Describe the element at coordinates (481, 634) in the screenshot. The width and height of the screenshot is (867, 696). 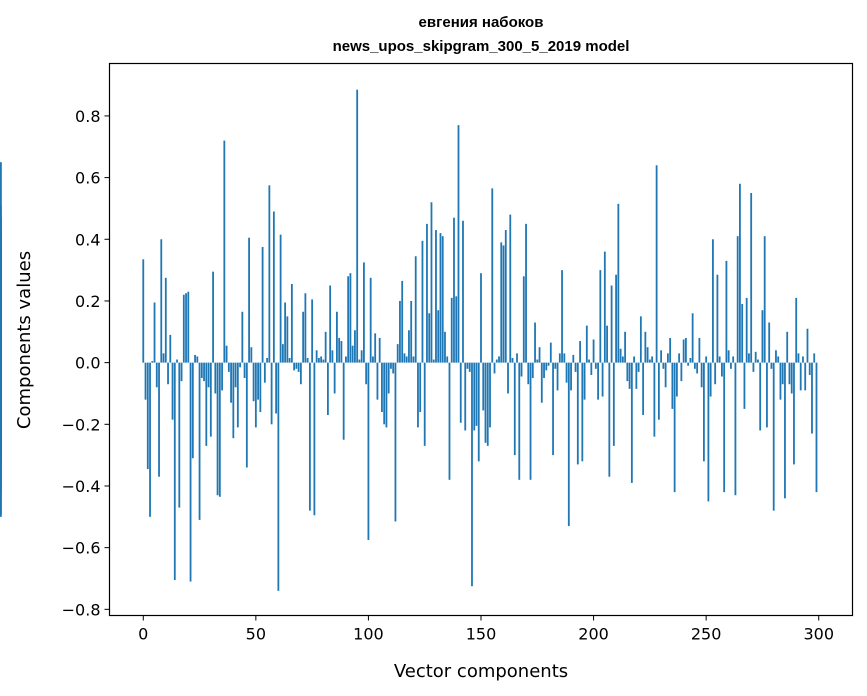
I see `x-tick-label: 150` at that location.